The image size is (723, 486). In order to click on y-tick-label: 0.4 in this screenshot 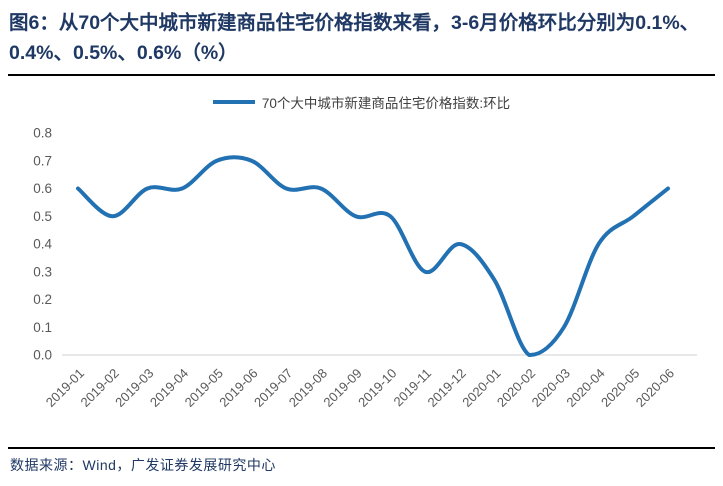, I will do `click(42, 244)`.